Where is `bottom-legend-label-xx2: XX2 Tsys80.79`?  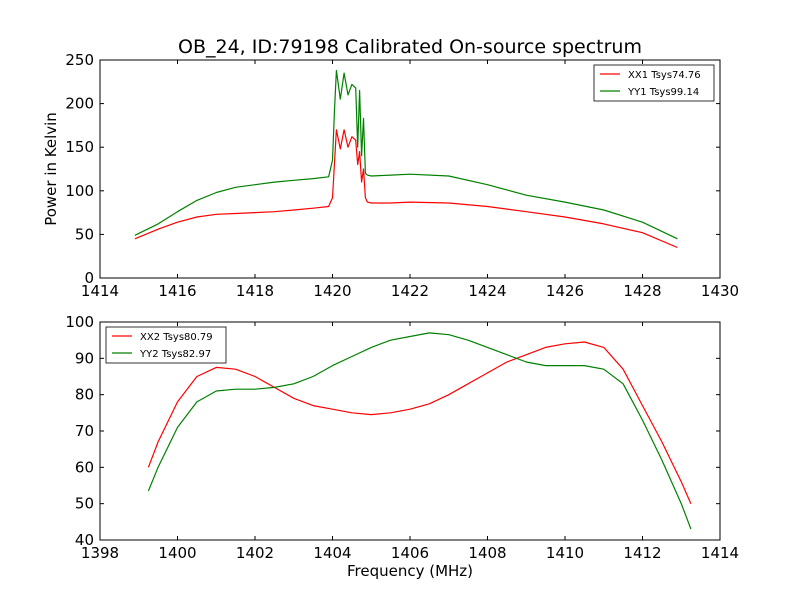
bottom-legend-label-xx2: XX2 Tsys80.79 is located at coordinates (176, 337).